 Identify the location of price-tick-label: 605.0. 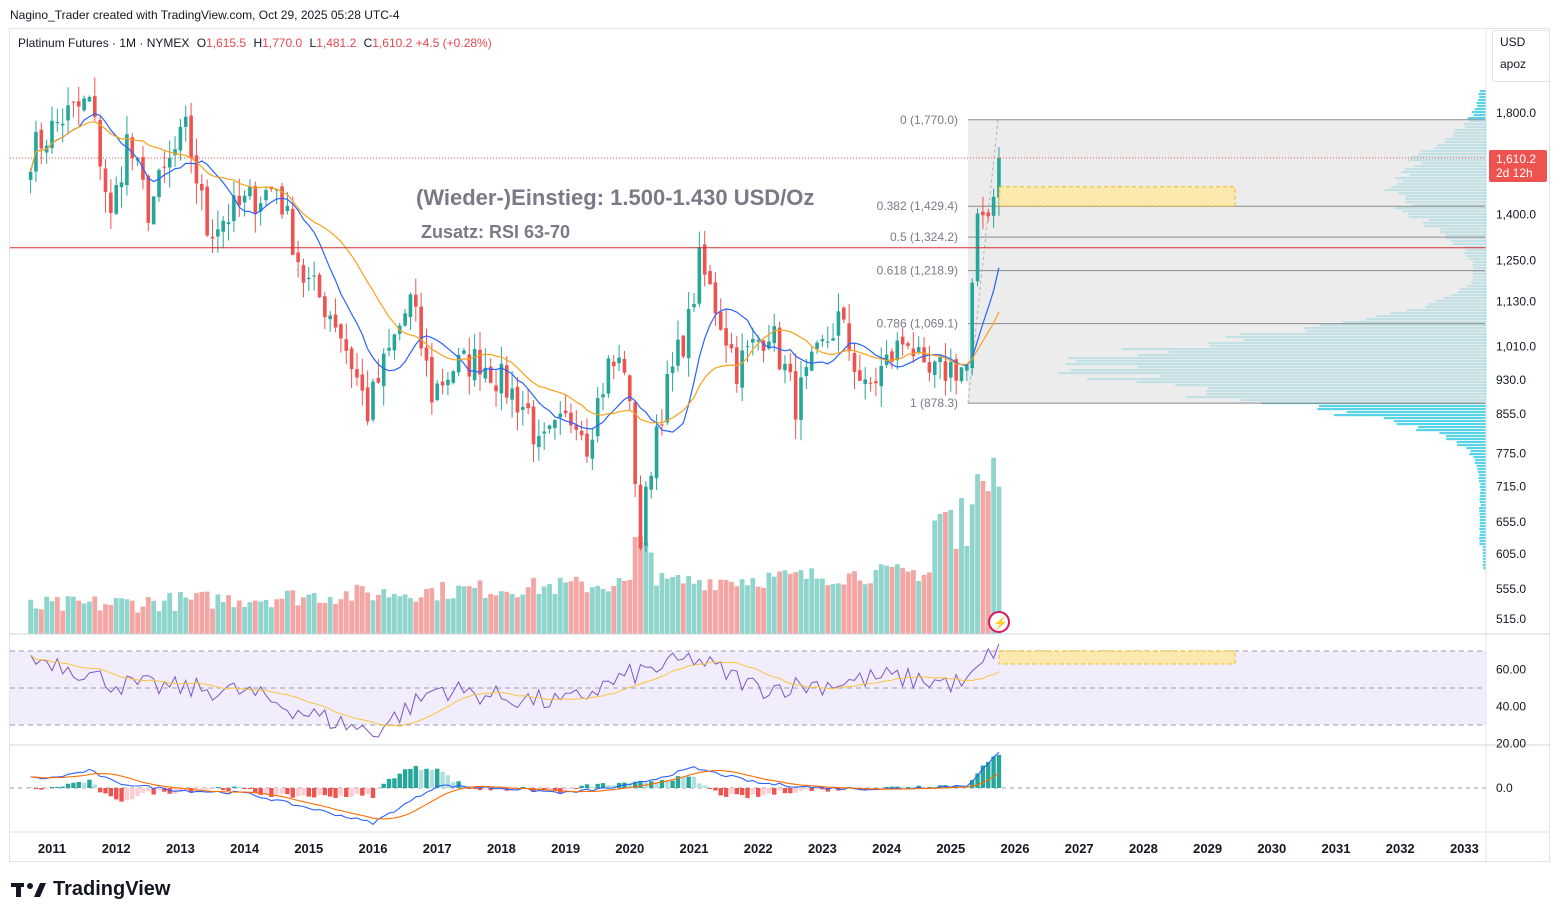
(1511, 554).